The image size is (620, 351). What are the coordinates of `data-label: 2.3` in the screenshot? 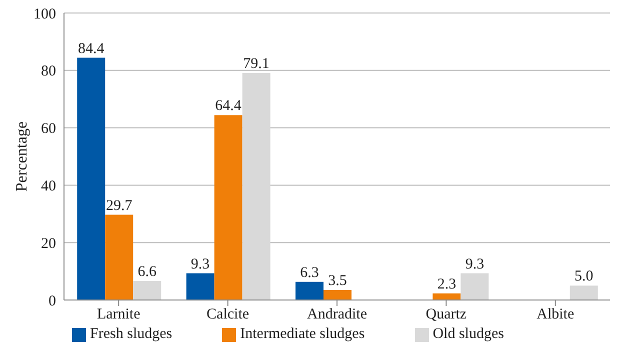 It's located at (446, 284).